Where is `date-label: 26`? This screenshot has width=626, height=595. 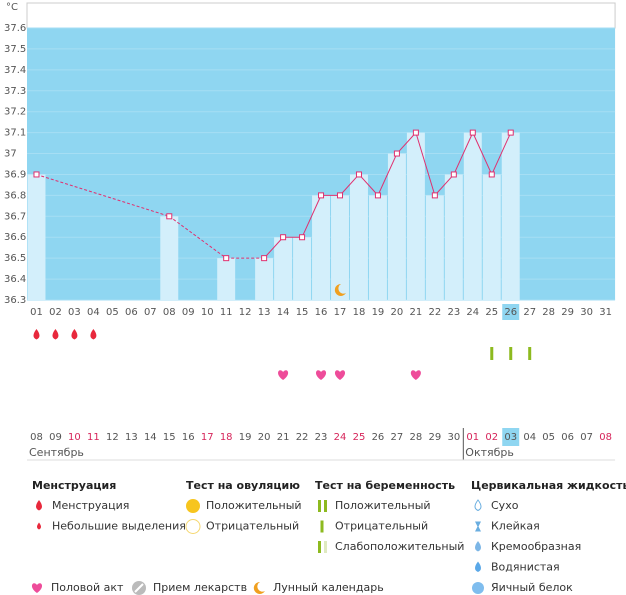
date-label: 26 is located at coordinates (378, 437).